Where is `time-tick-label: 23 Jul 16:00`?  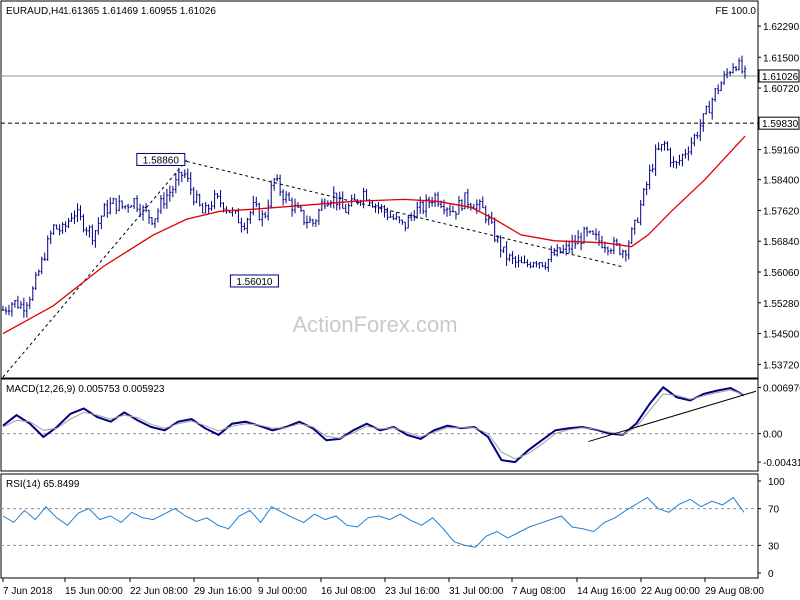
time-tick-label: 23 Jul 16:00 is located at coordinates (412, 591).